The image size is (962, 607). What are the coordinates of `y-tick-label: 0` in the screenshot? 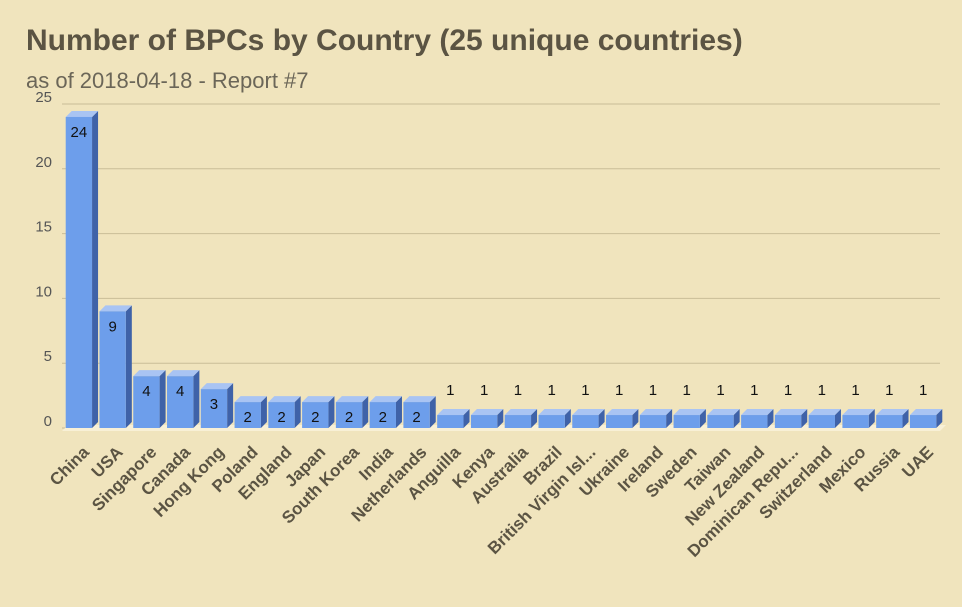 It's located at (48, 421).